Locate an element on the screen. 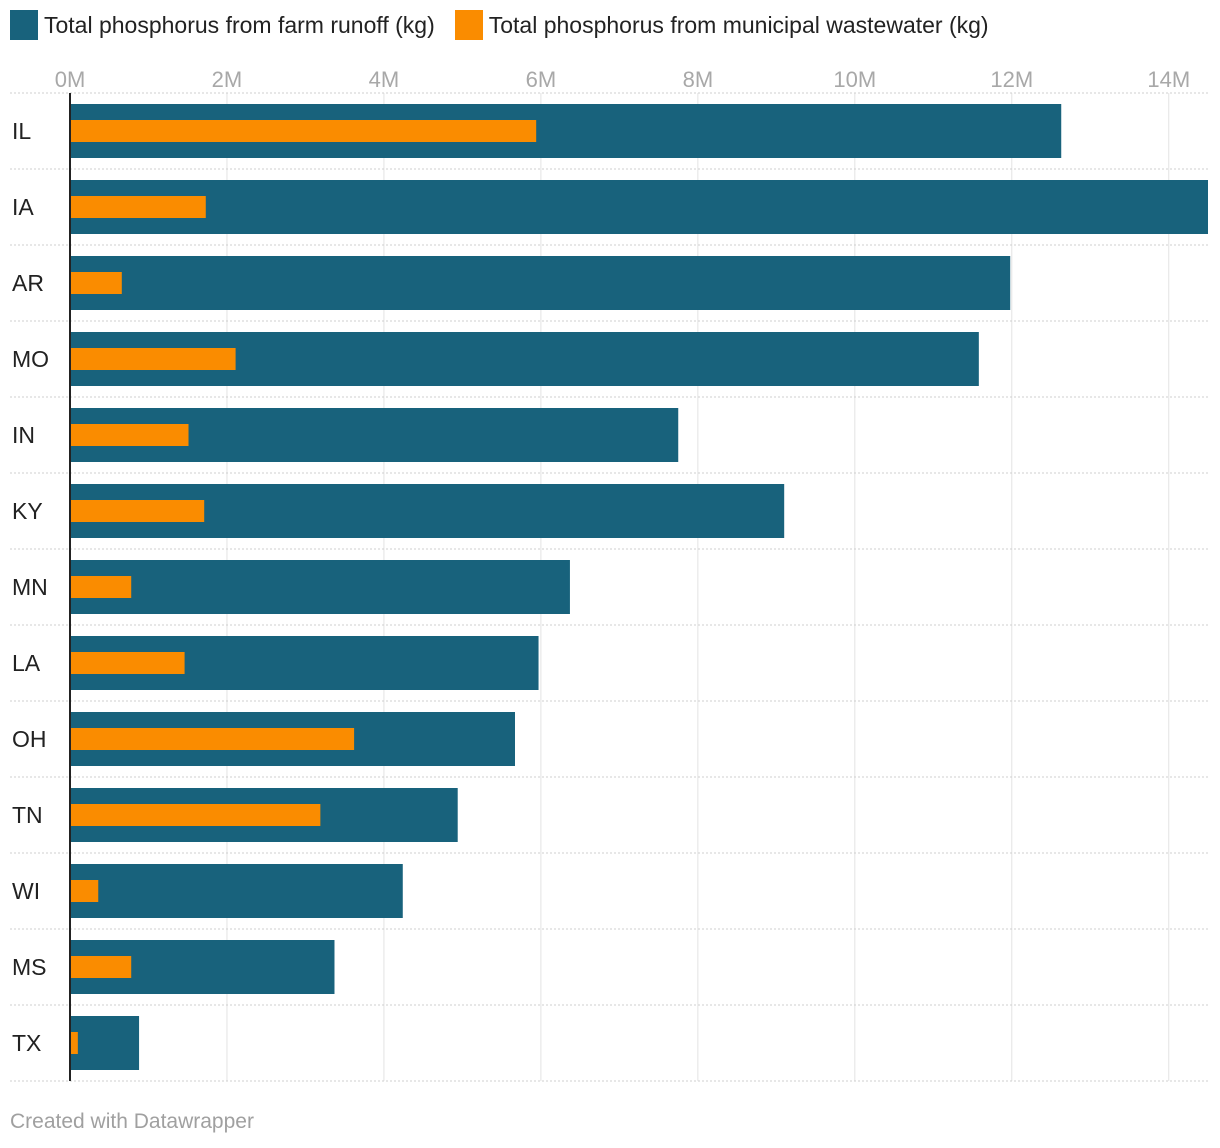 This screenshot has width=1220, height=1148. bar-municipal-wastewater-IN is located at coordinates (129, 435).